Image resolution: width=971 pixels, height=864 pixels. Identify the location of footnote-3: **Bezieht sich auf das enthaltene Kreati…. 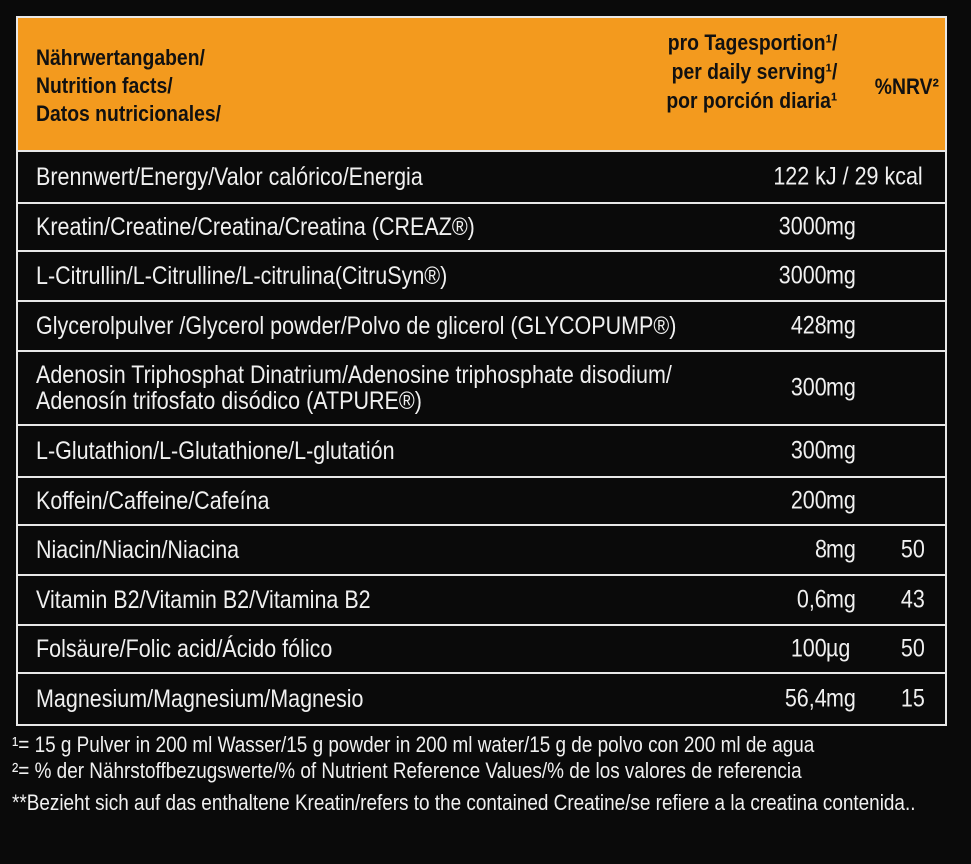
(464, 802).